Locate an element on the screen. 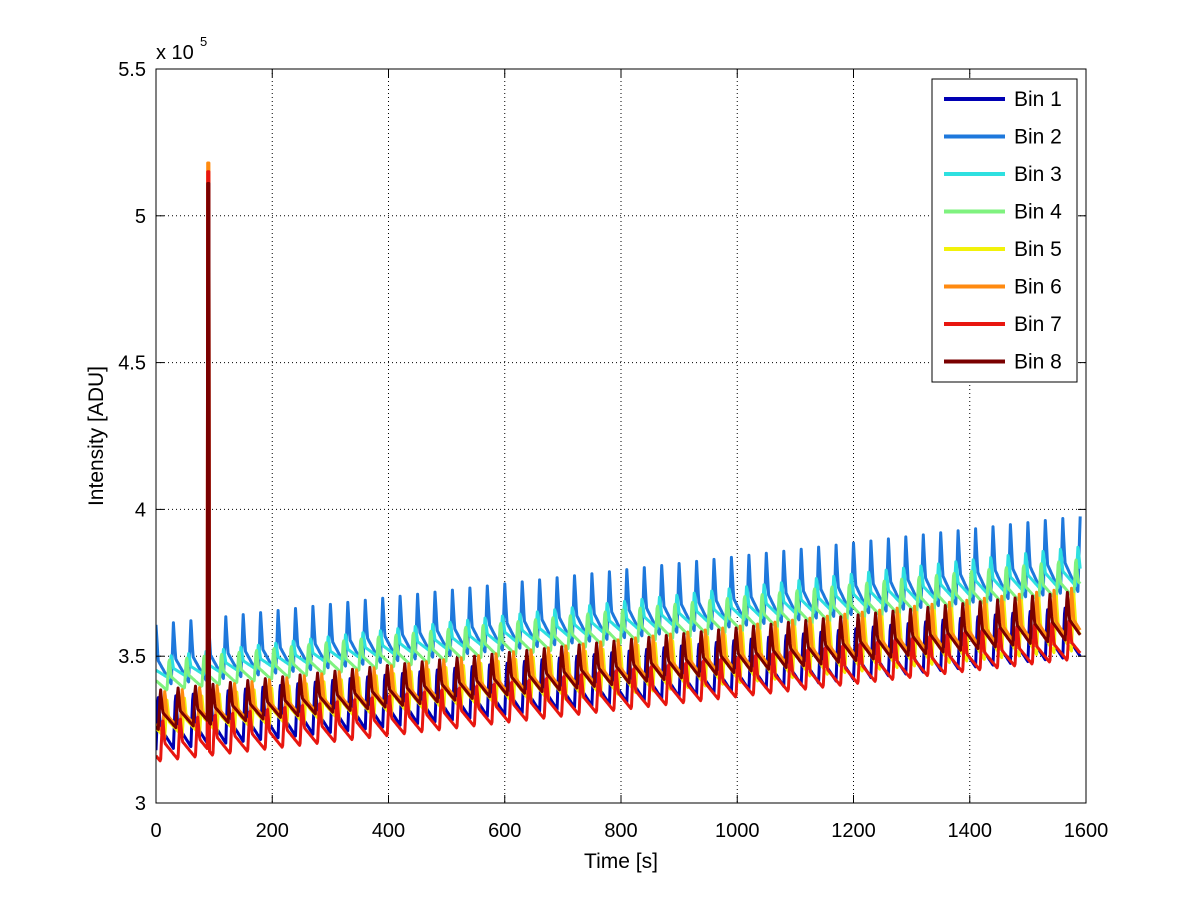 The width and height of the screenshot is (1200, 901). x-tick-label: 600 is located at coordinates (504, 831).